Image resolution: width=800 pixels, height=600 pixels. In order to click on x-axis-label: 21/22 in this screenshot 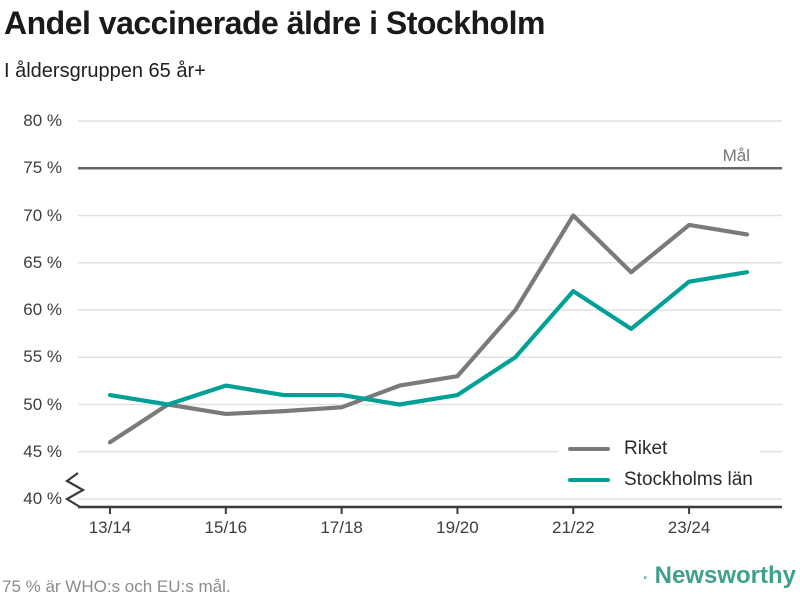, I will do `click(573, 527)`.